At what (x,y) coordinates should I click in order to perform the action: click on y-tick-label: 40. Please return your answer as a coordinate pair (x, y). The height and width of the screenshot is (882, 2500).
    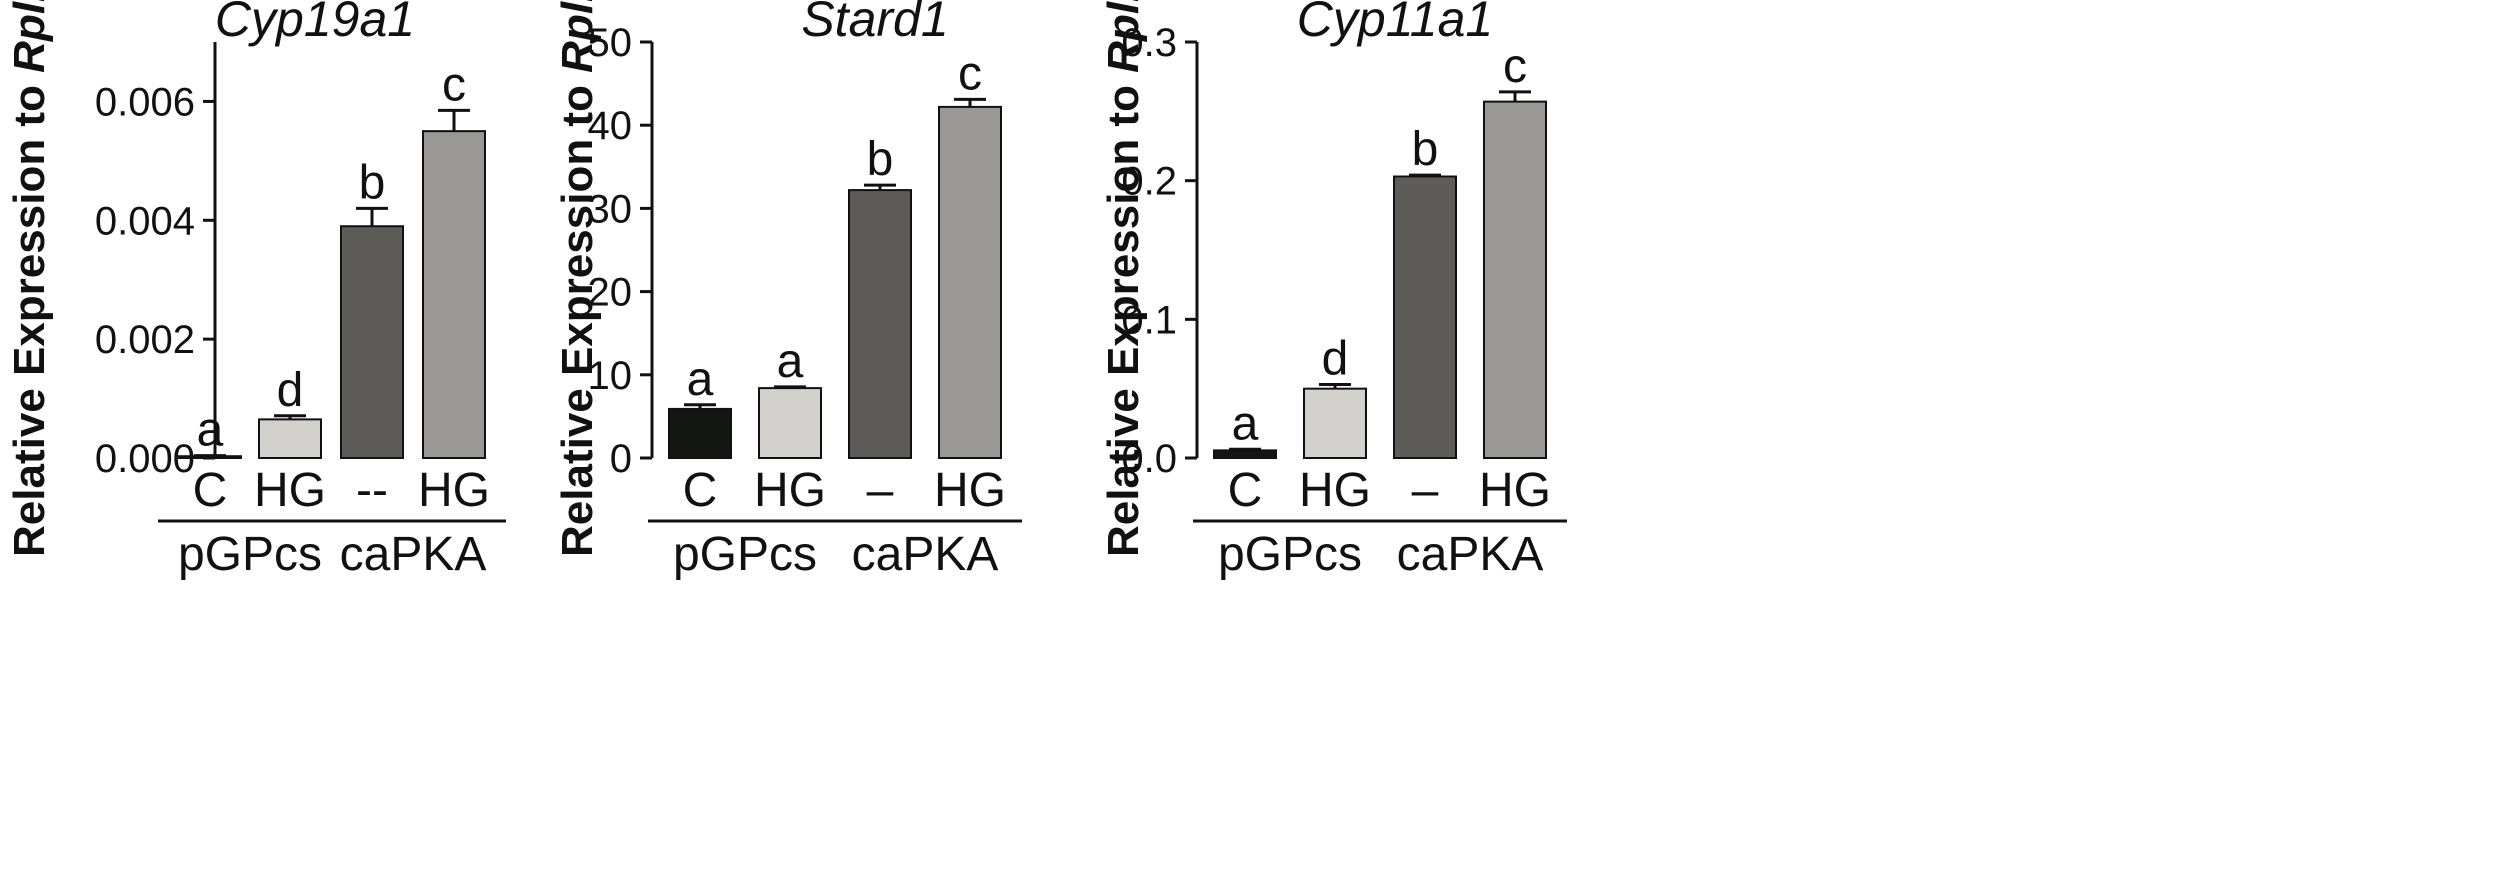
    Looking at the image, I should click on (610, 126).